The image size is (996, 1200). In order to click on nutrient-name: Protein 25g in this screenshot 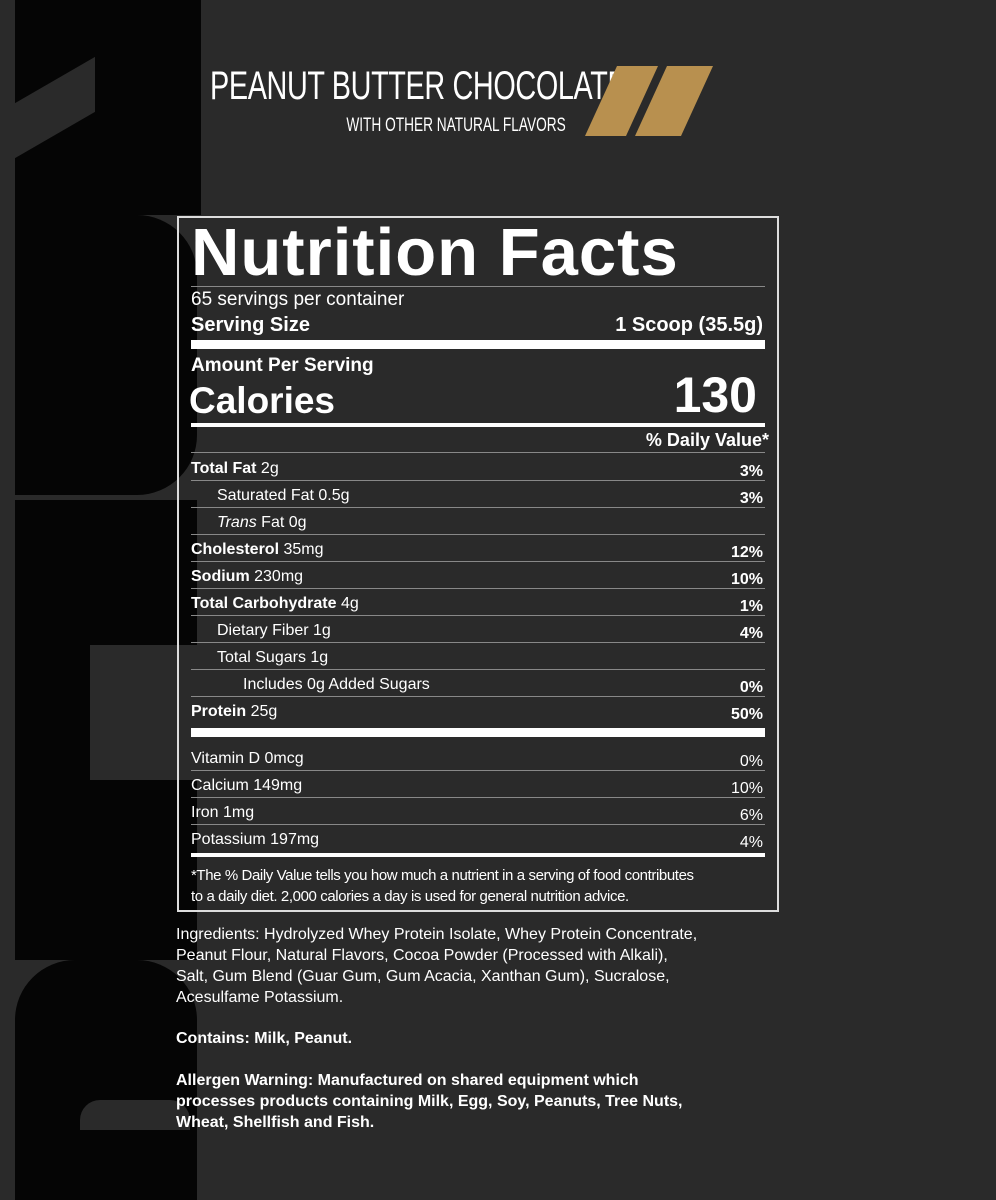, I will do `click(234, 711)`.